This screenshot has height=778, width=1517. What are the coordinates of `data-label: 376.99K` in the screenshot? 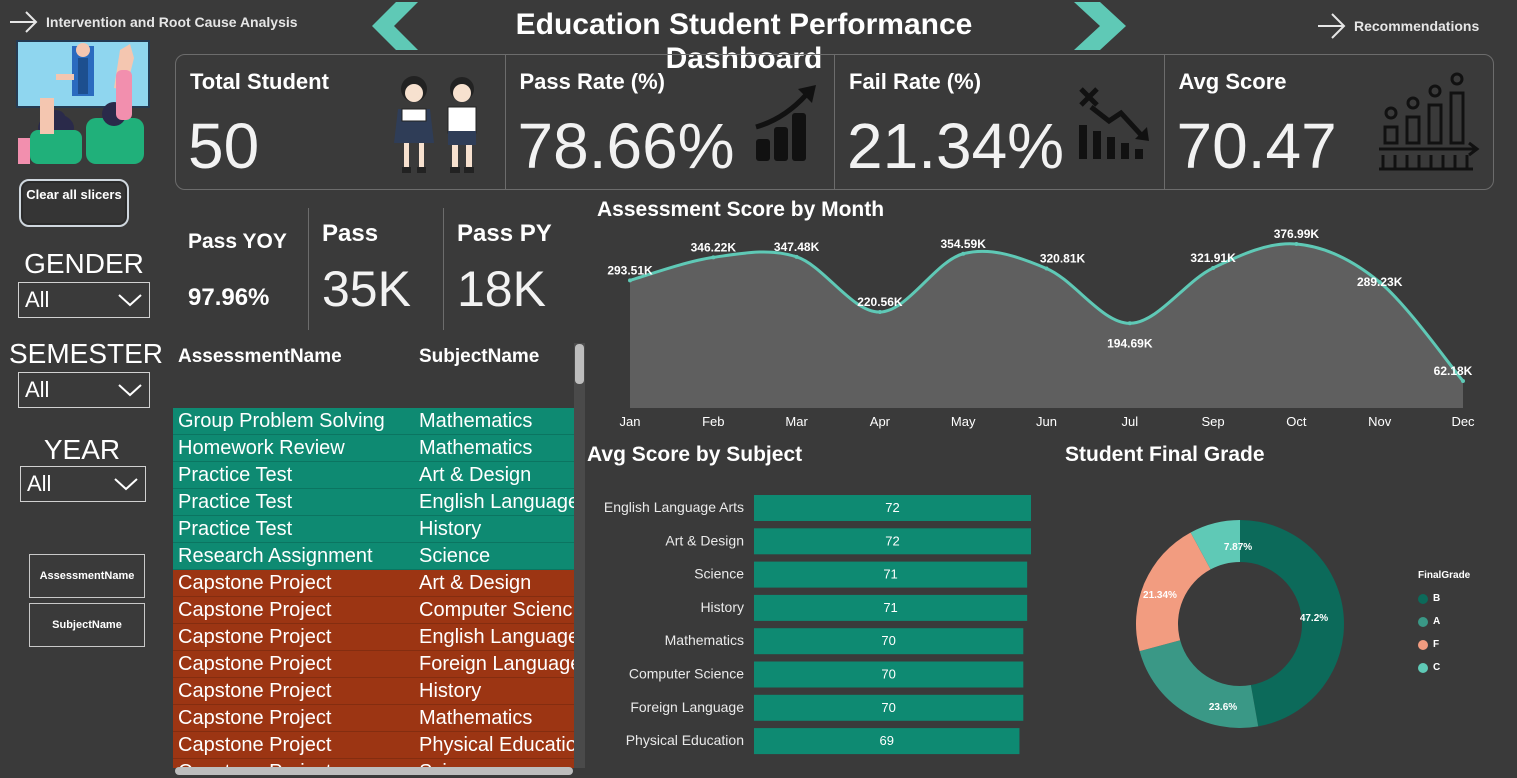 It's located at (1297, 234).